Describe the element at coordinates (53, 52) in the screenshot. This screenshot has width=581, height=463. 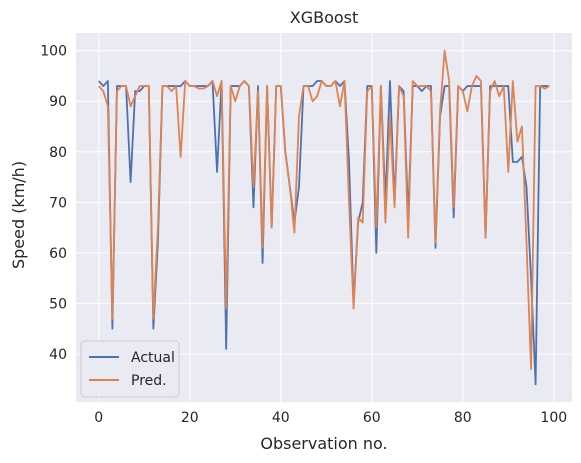
I see `y-tick-label: 100` at that location.